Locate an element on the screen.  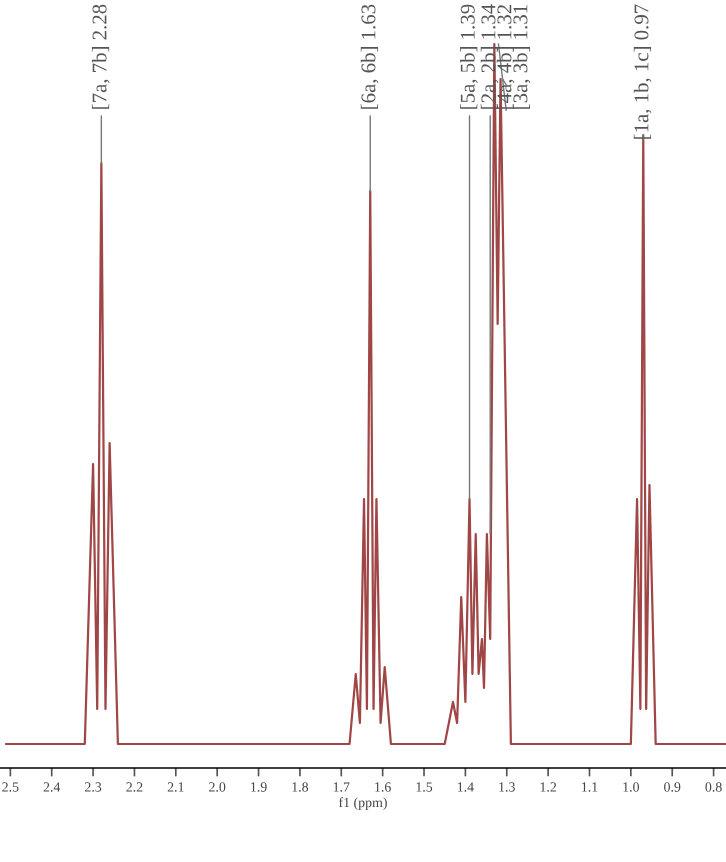
annotation: [7a, 7b] 2.28 is located at coordinates (100, 56).